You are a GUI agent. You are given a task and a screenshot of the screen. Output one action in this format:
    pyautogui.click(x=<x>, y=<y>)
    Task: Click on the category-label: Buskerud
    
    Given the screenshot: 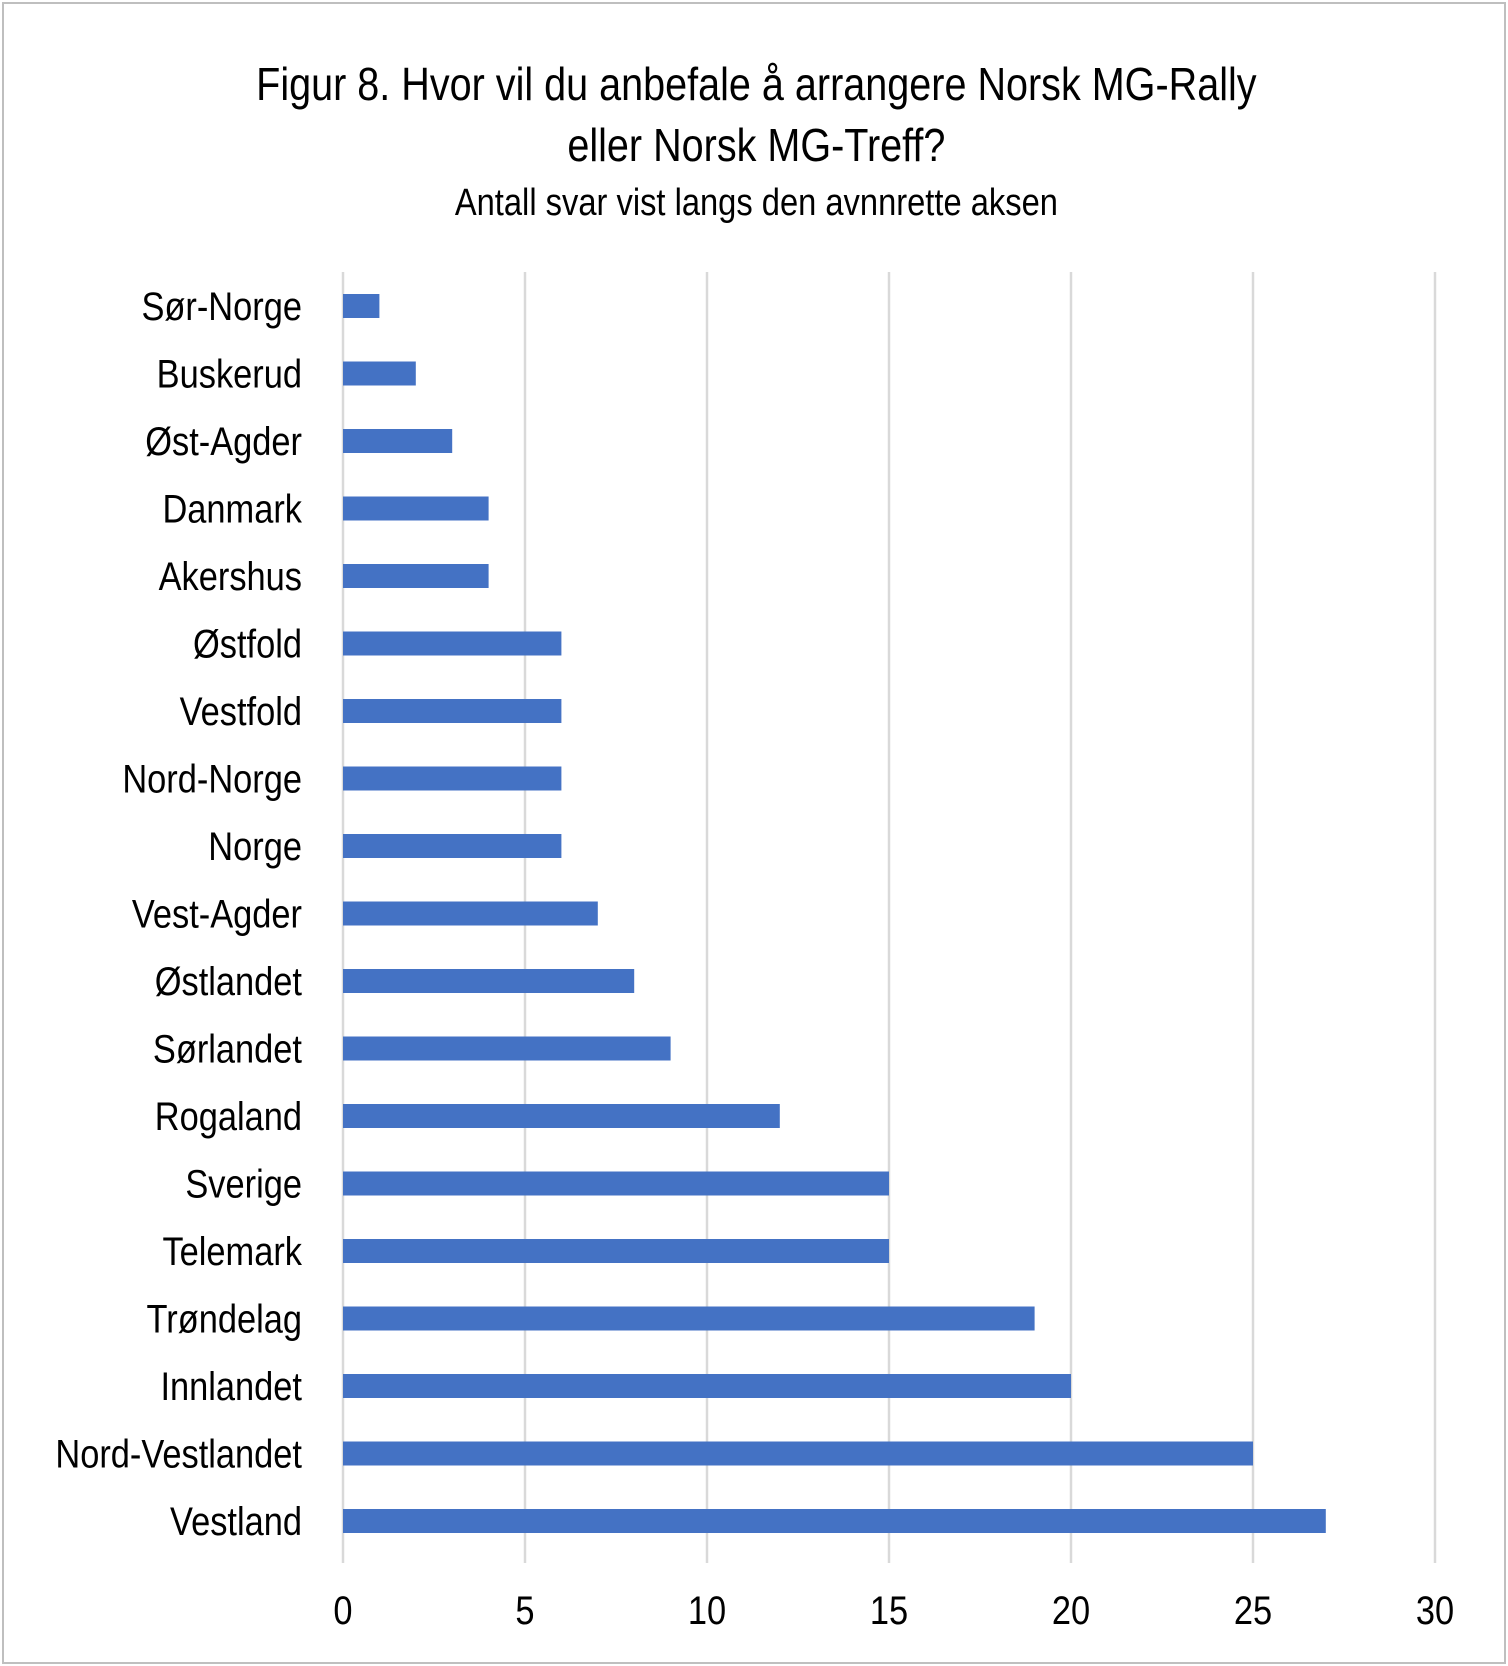 What is the action you would take?
    pyautogui.click(x=229, y=373)
    